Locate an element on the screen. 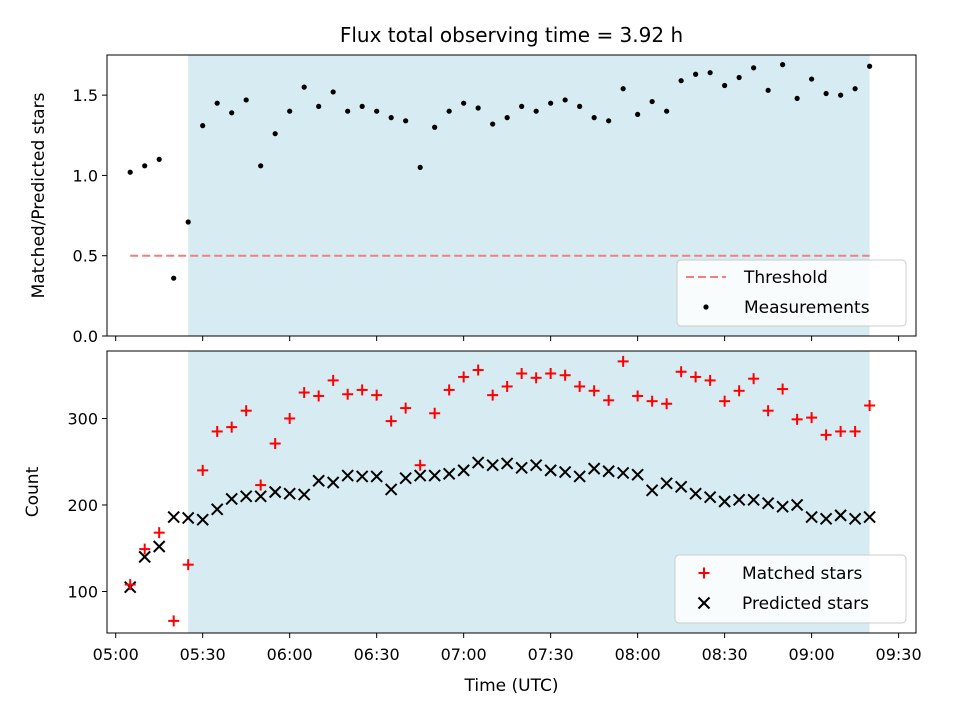 This screenshot has height=720, width=960. count-legend-box is located at coordinates (790, 589).